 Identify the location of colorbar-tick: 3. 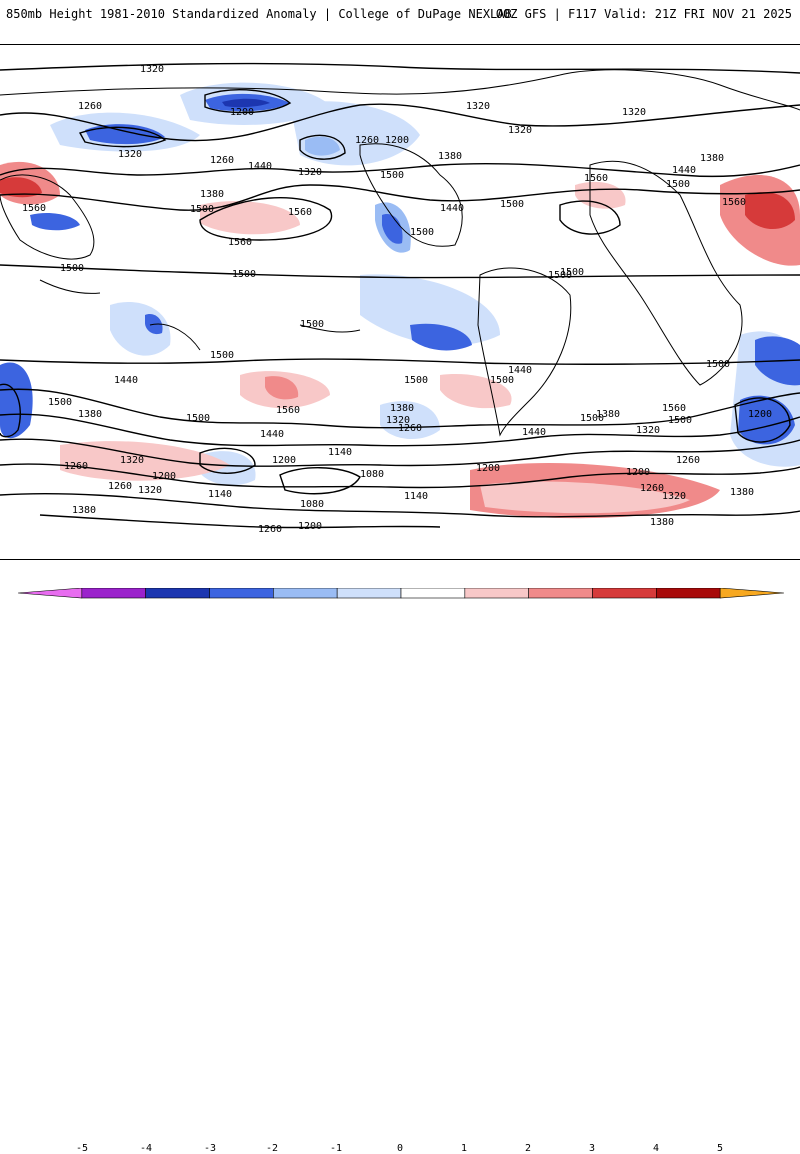
(592, 1148).